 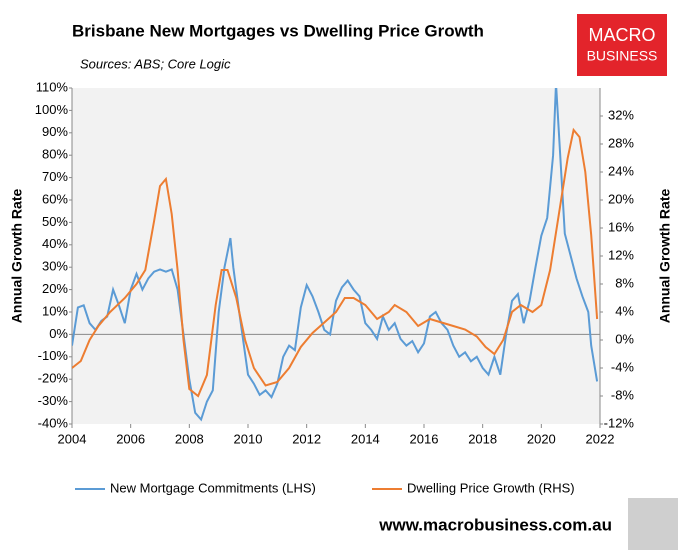 What do you see at coordinates (53, 400) in the screenshot?
I see `y-tick-label: -30%` at bounding box center [53, 400].